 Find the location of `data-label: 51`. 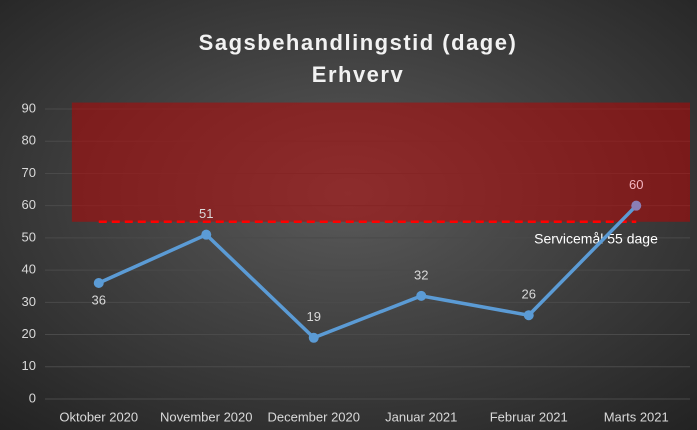

data-label: 51 is located at coordinates (206, 213).